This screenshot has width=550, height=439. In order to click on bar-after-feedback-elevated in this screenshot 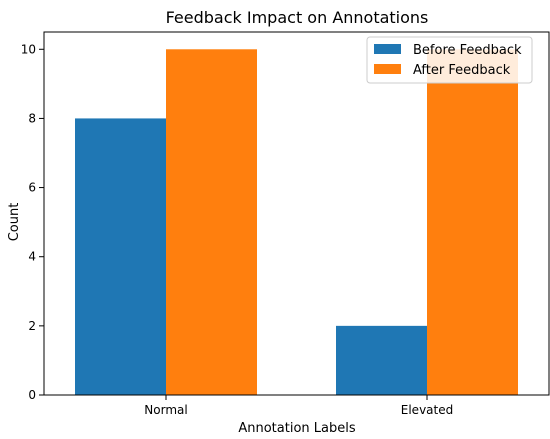, I will do `click(472, 222)`.